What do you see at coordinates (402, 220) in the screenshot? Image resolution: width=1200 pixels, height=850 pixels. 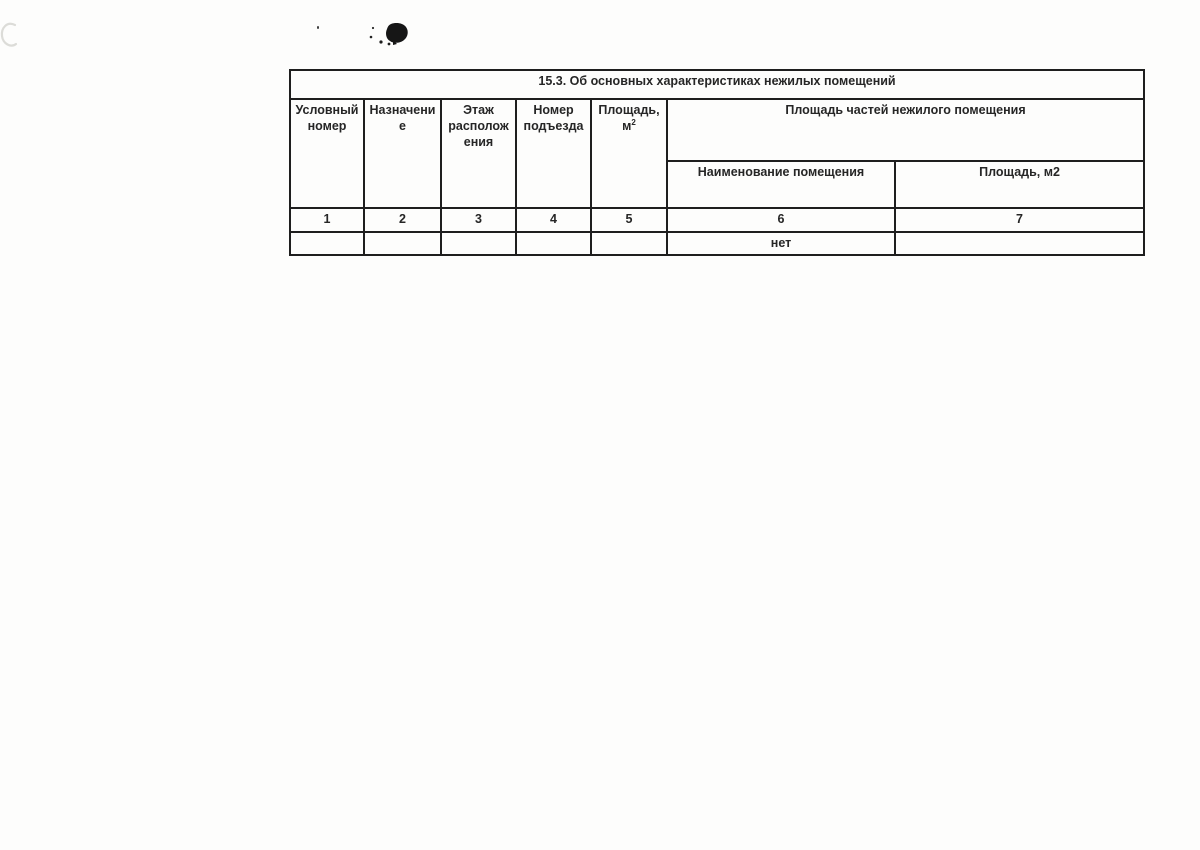 I see `column-number: 2` at bounding box center [402, 220].